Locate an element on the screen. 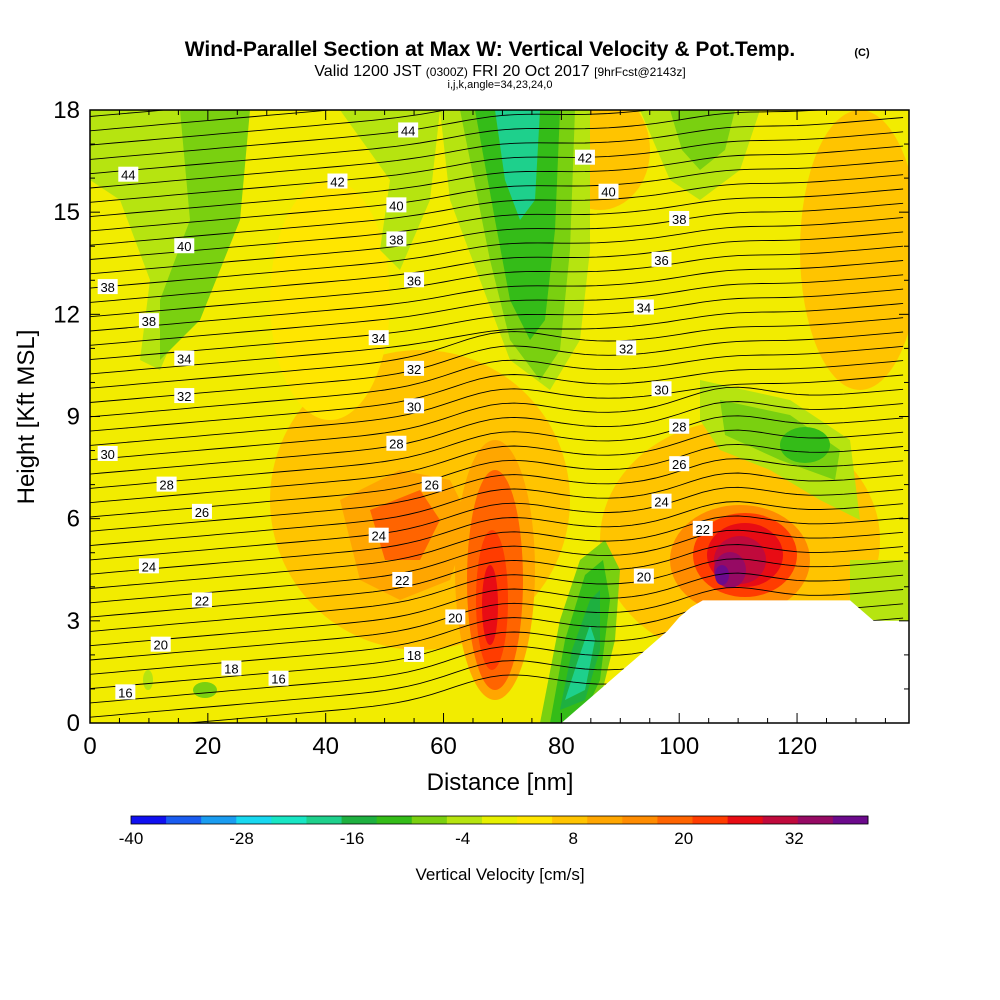  isentrope-value: 18 is located at coordinates (414, 655).